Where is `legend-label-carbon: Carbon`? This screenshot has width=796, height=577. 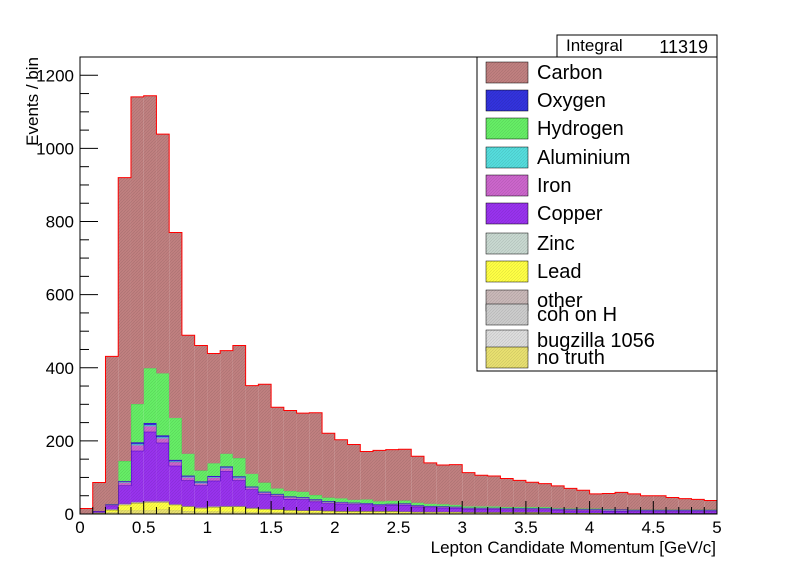 legend-label-carbon: Carbon is located at coordinates (570, 73).